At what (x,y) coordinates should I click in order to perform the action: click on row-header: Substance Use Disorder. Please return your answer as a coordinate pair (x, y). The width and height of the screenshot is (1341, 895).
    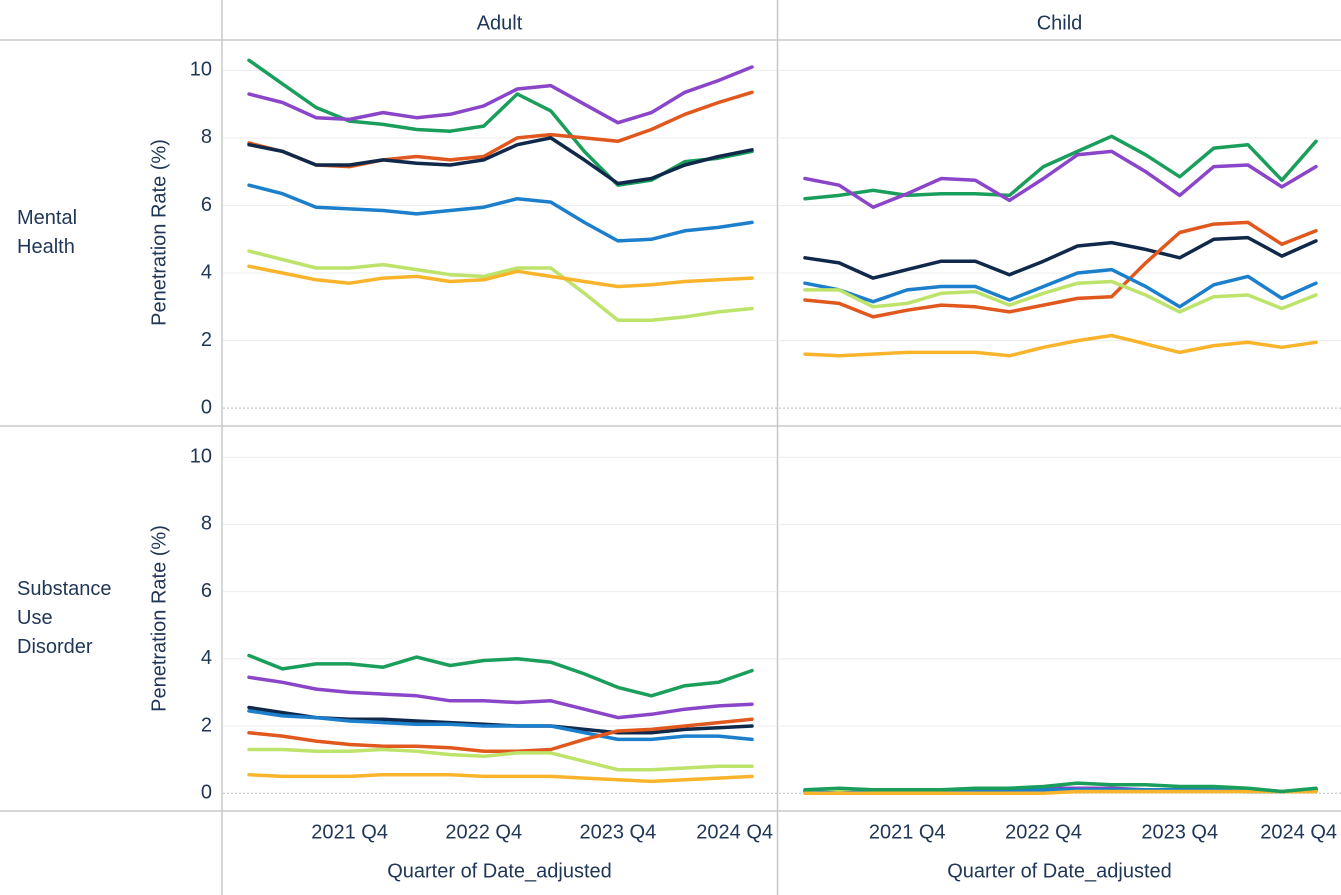
    Looking at the image, I should click on (64, 618).